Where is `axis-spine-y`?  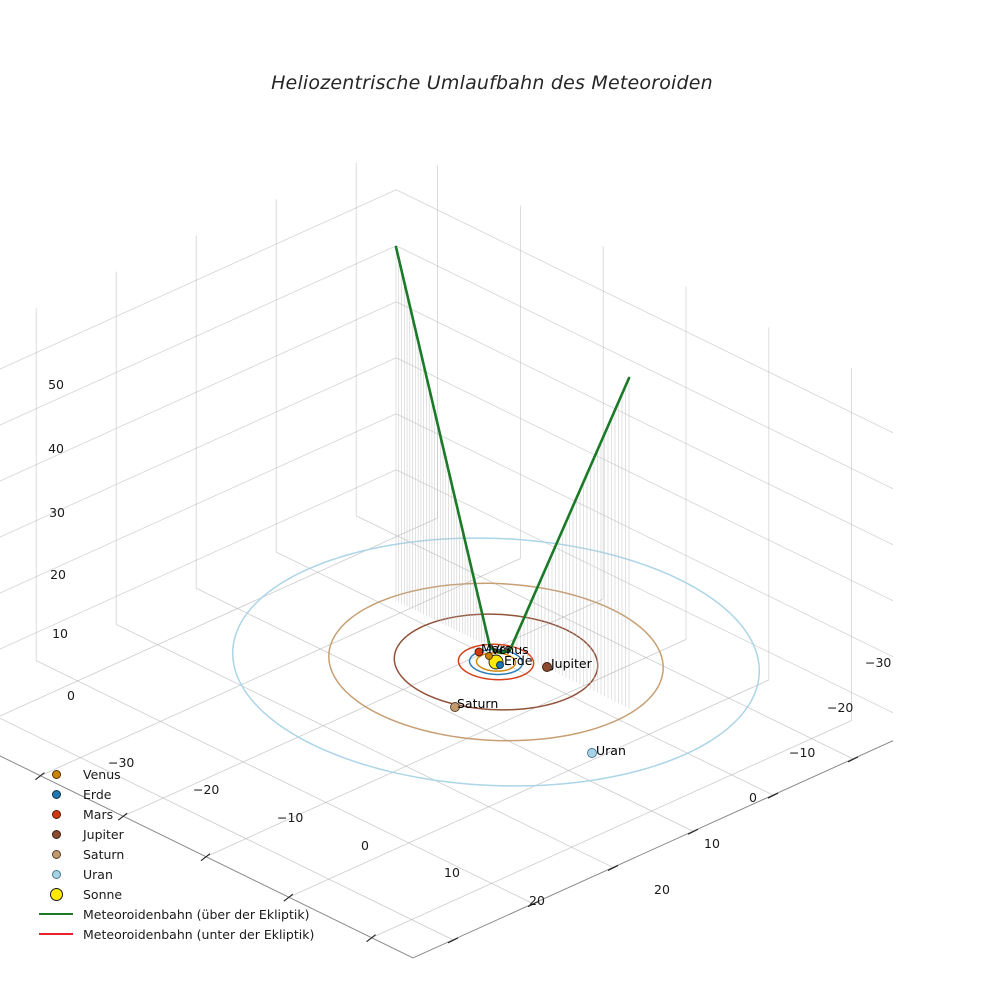 axis-spine-y is located at coordinates (653, 849).